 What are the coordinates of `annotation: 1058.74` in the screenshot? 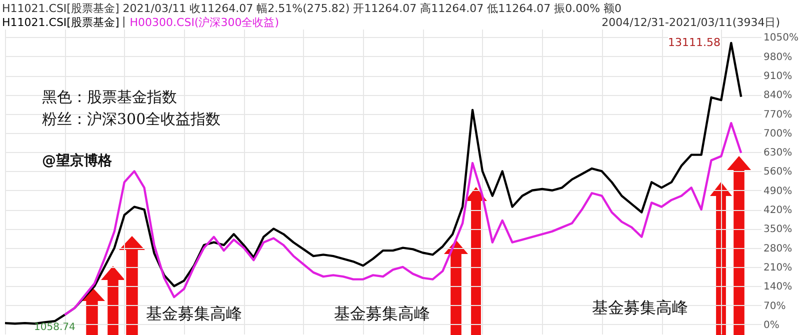 It's located at (55, 327).